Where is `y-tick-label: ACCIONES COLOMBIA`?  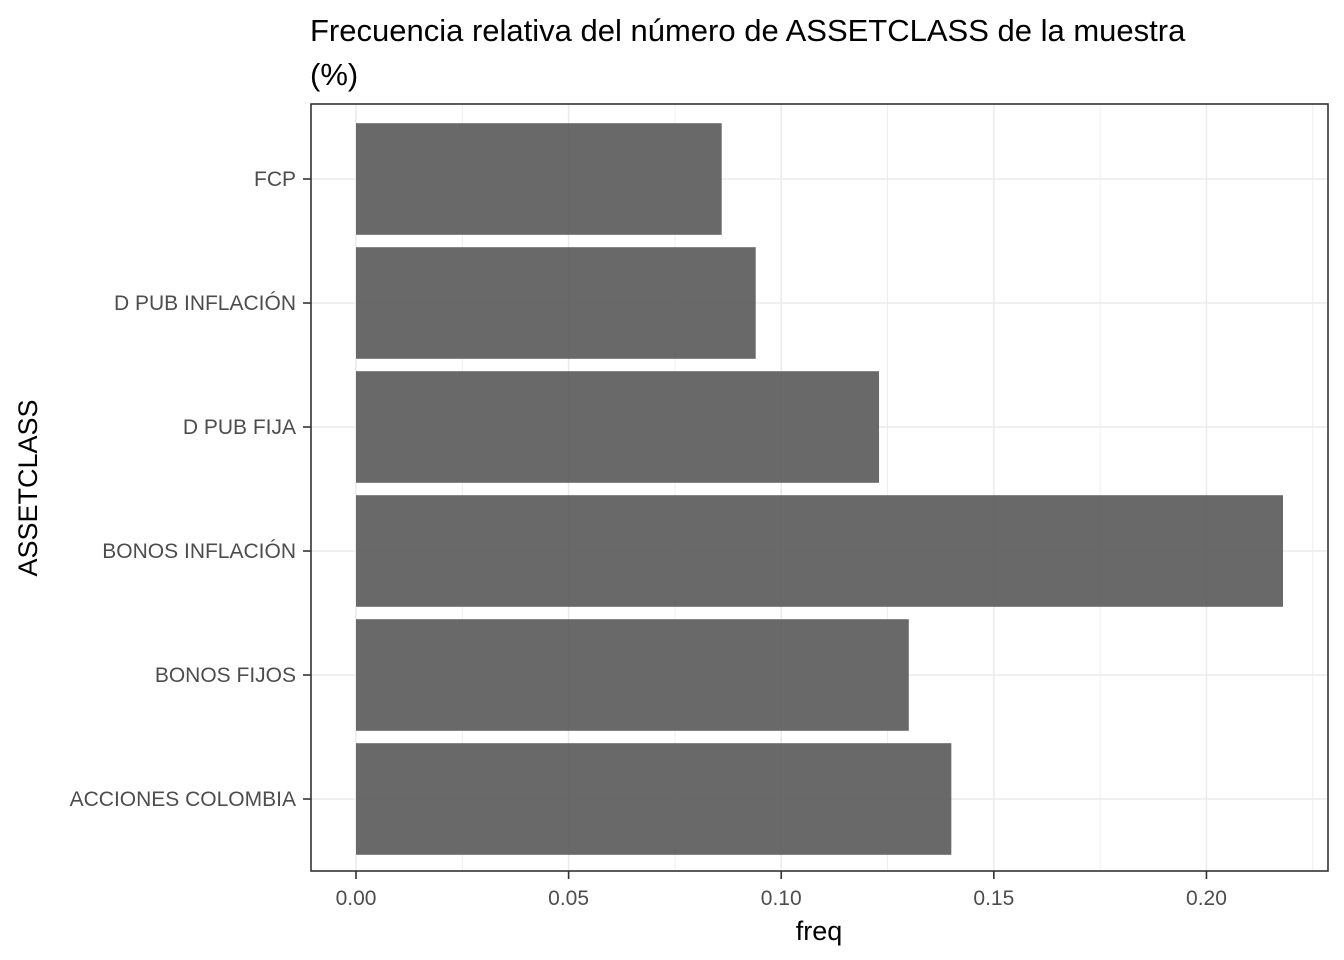
y-tick-label: ACCIONES COLOMBIA is located at coordinates (183, 799).